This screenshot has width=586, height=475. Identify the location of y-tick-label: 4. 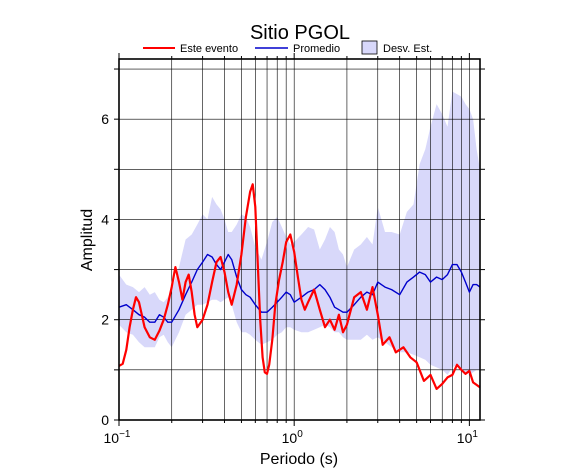
(105, 219).